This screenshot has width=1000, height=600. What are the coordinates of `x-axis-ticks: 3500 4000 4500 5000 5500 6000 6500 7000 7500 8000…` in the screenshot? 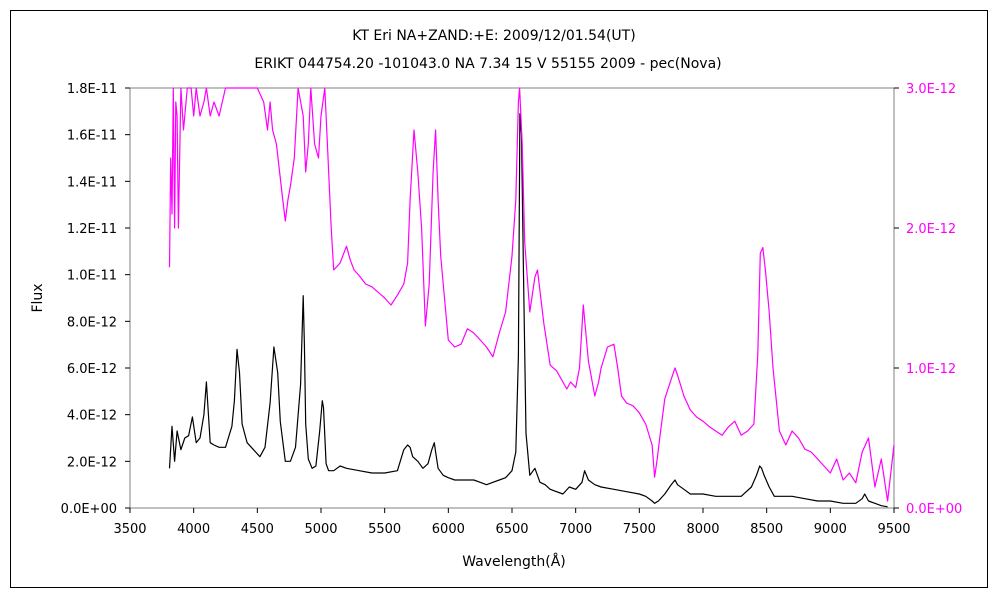 It's located at (512, 522).